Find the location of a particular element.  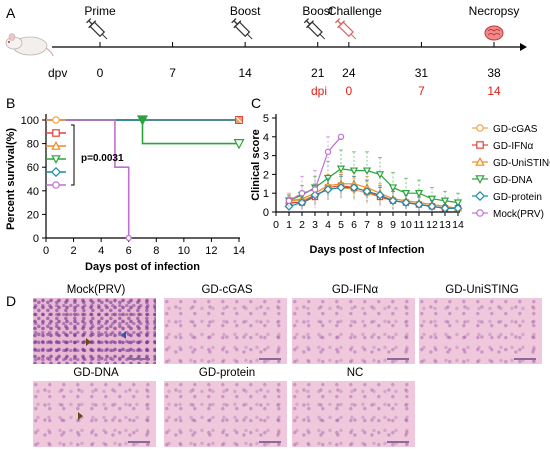

dpv-label: dpv is located at coordinates (57, 73).